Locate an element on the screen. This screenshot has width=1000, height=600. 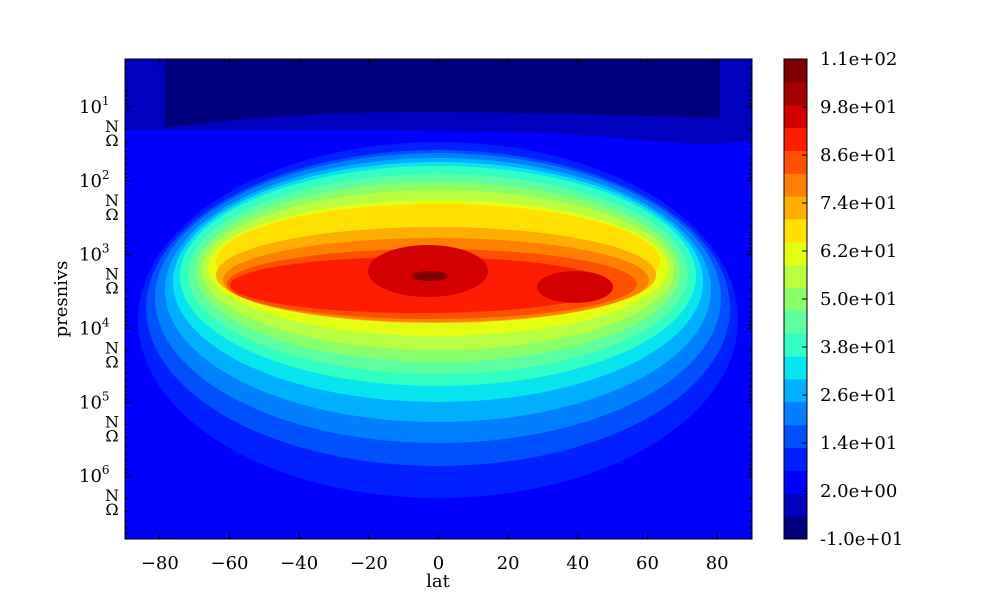
y-axis-label: presnivs is located at coordinates (61, 299).